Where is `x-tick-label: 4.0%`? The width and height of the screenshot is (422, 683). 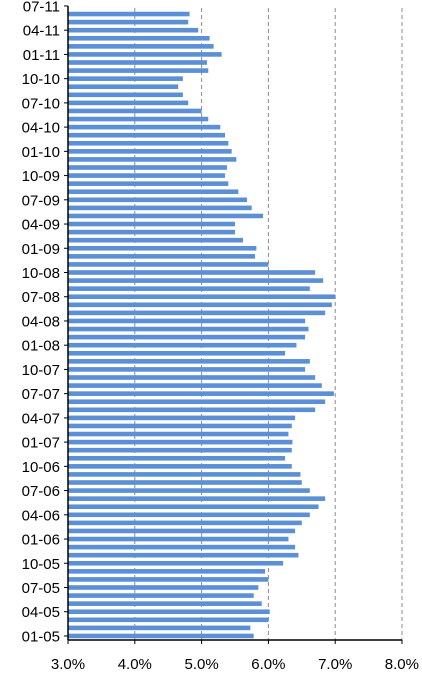 x-tick-label: 4.0% is located at coordinates (135, 664).